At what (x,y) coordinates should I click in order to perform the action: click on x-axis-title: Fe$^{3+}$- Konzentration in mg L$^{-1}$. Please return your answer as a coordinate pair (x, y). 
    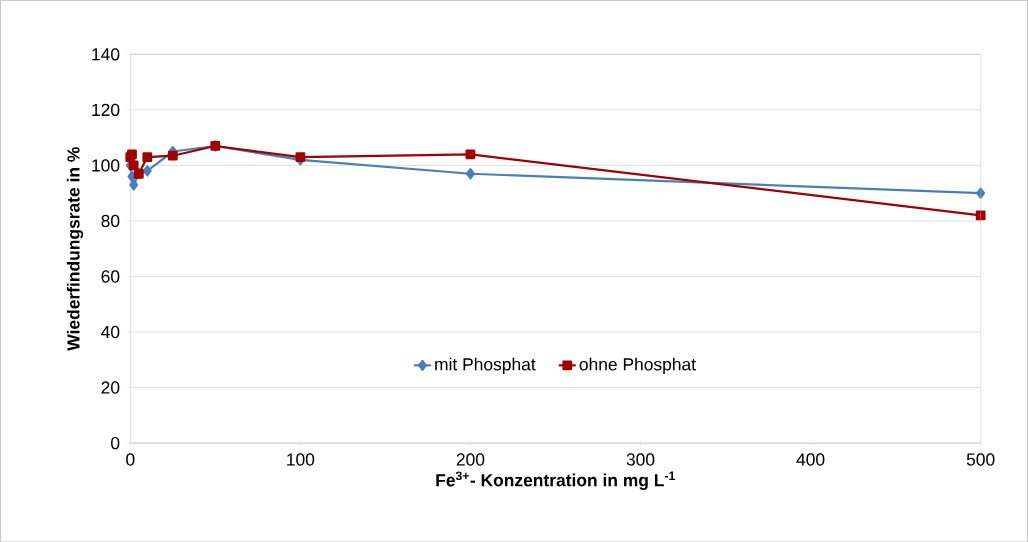
    Looking at the image, I should click on (555, 480).